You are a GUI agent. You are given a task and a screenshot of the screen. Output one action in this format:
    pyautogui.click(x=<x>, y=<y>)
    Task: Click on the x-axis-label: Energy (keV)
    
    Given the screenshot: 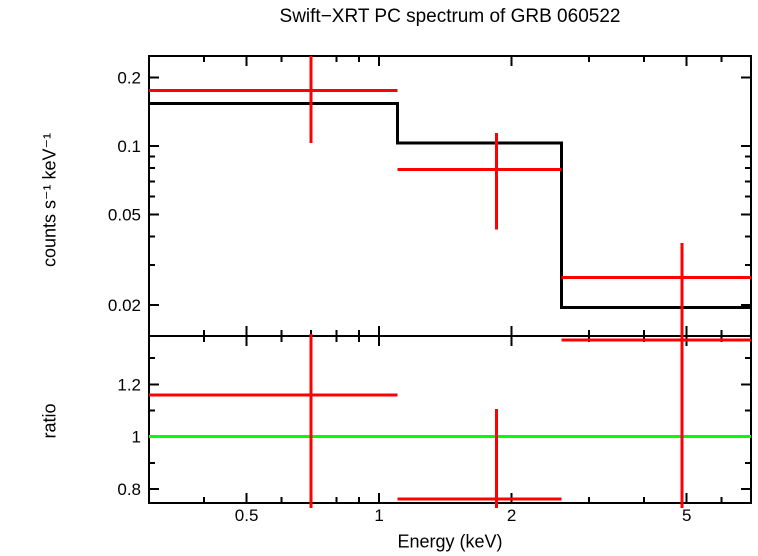 What is the action you would take?
    pyautogui.click(x=450, y=541)
    